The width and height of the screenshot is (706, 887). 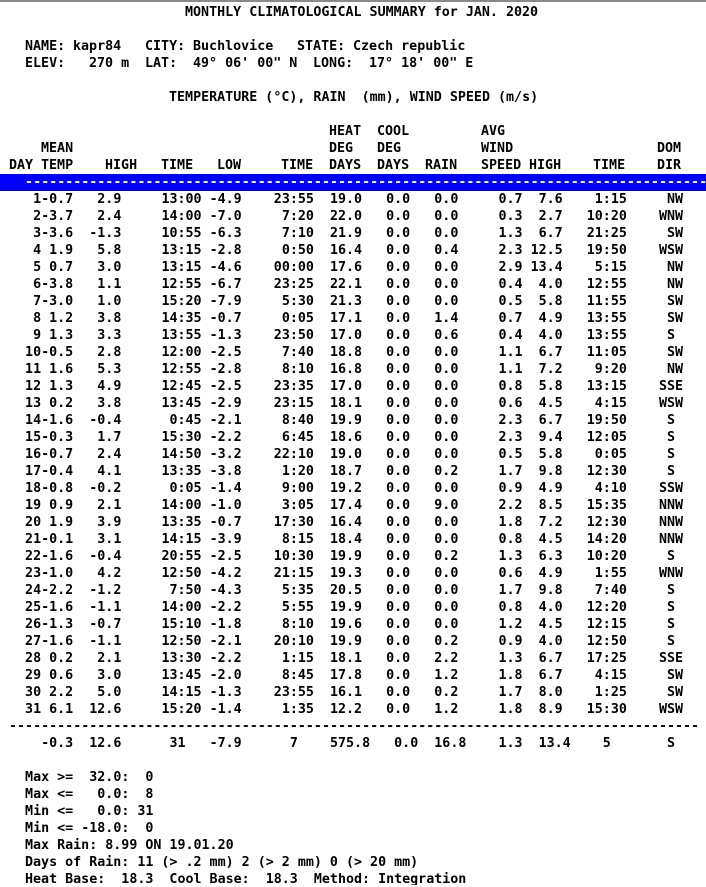 I want to click on column-header: RAIN, so click(x=441, y=165).